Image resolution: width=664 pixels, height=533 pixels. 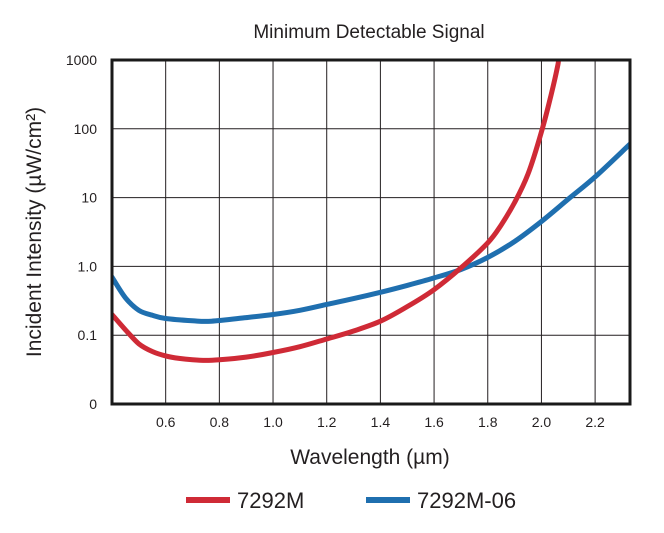 I want to click on y-tick-label: 10, so click(x=89, y=198).